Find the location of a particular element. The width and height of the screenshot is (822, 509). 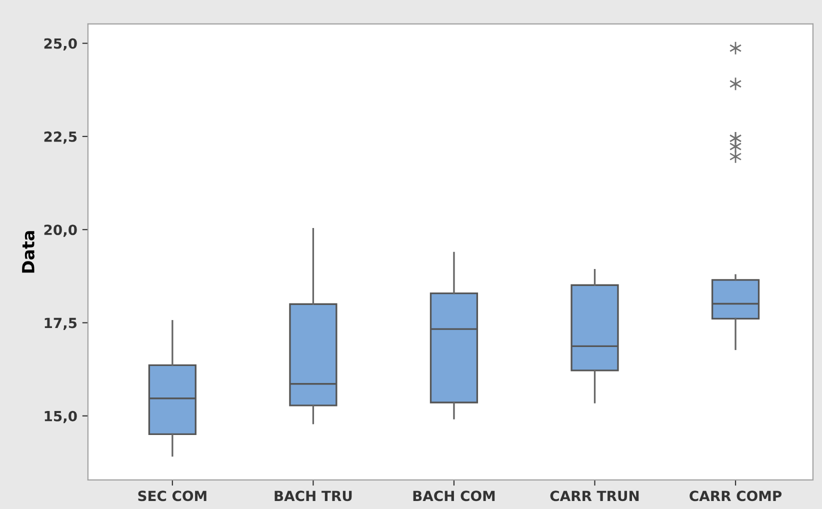

x-tick-label: BACH COM is located at coordinates (454, 496).